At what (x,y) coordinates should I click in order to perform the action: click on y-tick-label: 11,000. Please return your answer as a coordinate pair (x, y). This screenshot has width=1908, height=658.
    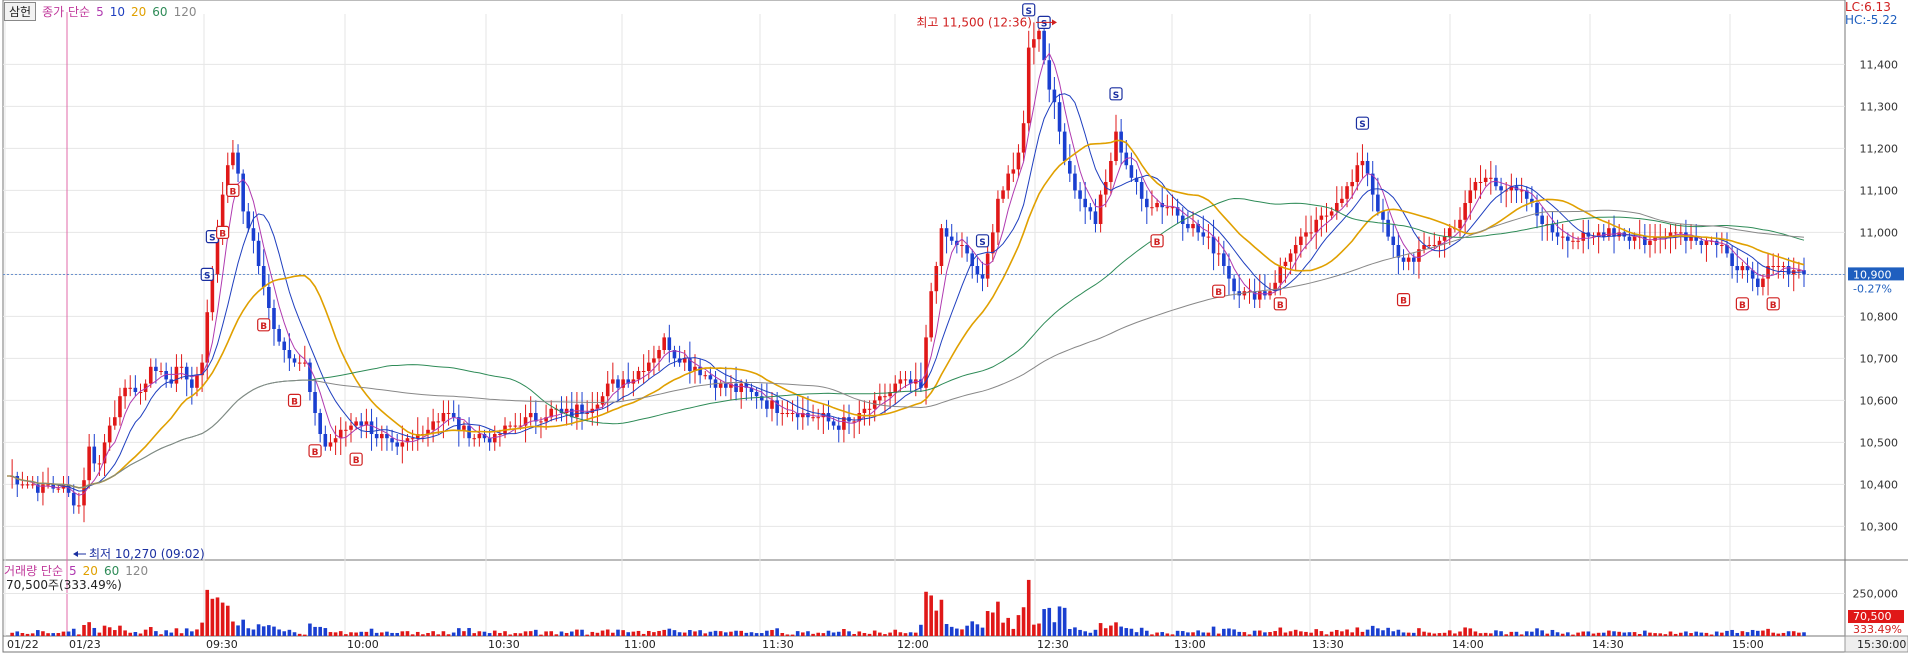
    Looking at the image, I should click on (1879, 232).